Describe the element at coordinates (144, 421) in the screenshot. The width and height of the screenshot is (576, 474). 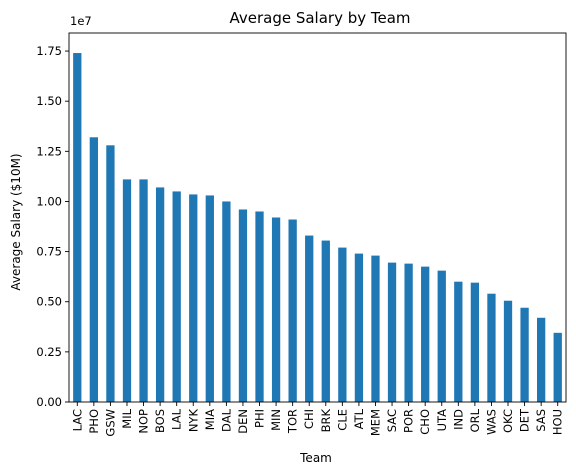
I see `x-tick-label-nop: NOP` at that location.